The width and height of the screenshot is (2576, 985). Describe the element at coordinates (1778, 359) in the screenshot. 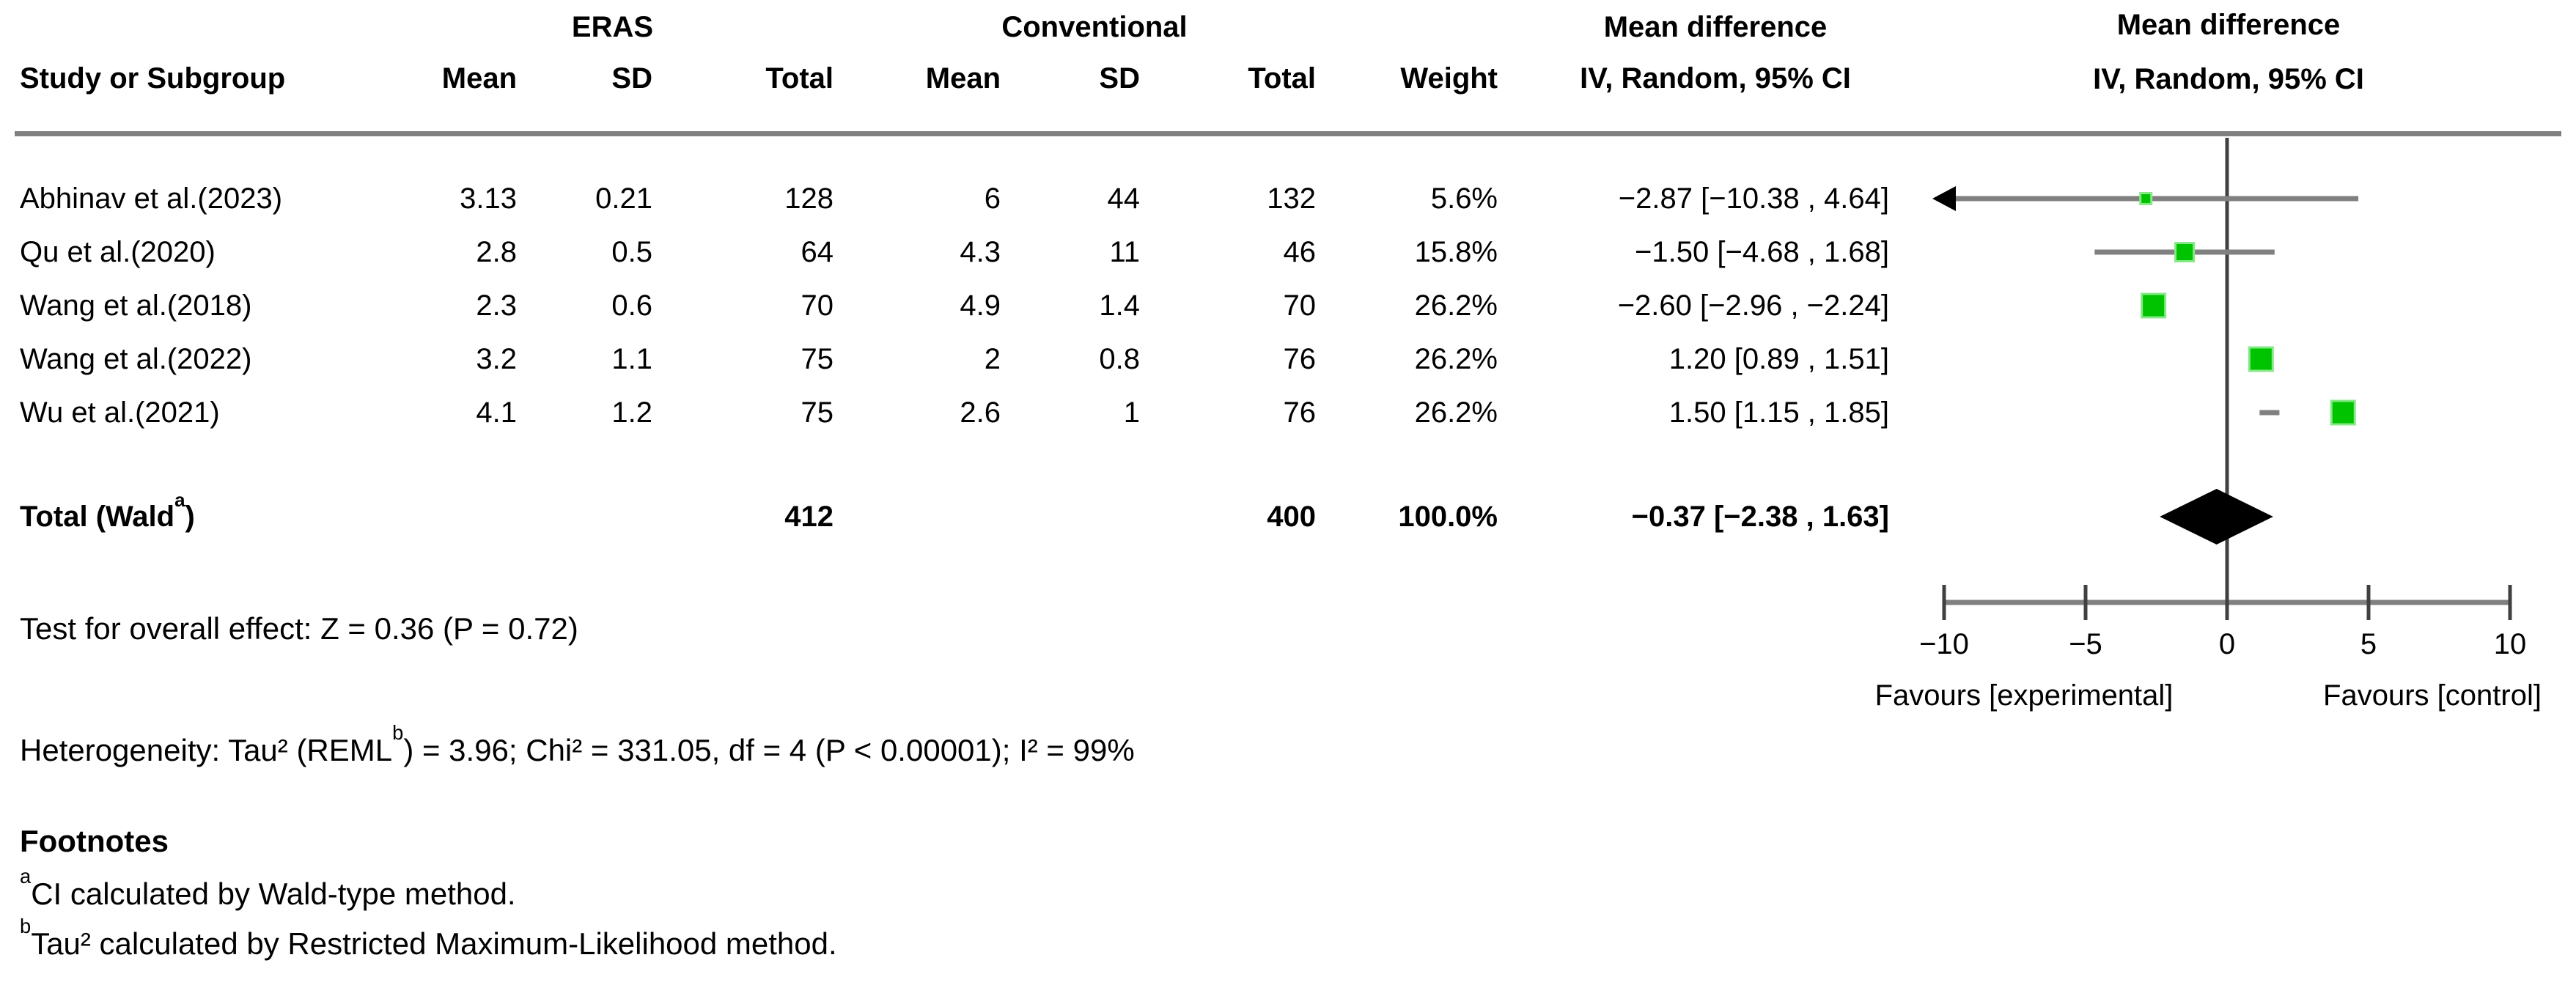

I see `md-ci-text: 1.20 [0.89 , 1.51]` at that location.